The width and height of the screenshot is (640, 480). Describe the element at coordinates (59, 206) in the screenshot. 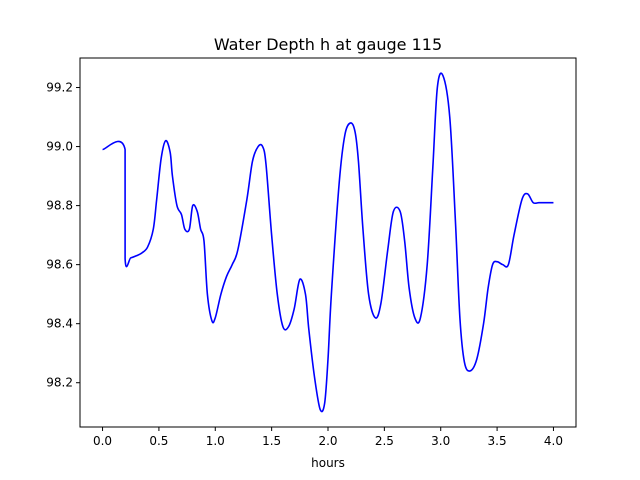

I see `y-tick-label: 98.8` at that location.